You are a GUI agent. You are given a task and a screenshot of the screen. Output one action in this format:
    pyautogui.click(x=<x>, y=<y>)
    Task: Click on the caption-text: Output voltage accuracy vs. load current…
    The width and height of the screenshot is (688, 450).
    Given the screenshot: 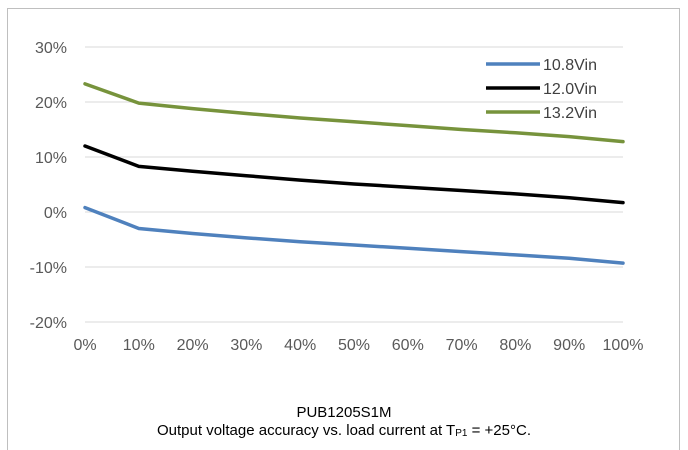 What is the action you would take?
    pyautogui.click(x=306, y=430)
    